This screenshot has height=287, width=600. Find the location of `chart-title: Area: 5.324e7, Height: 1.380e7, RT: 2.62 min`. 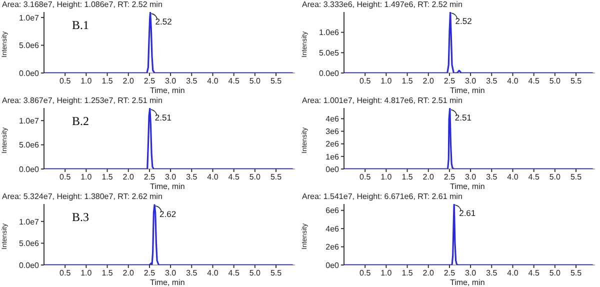

chart-title: Area: 5.324e7, Height: 1.380e7, RT: 2.62 min is located at coordinates (82, 196).